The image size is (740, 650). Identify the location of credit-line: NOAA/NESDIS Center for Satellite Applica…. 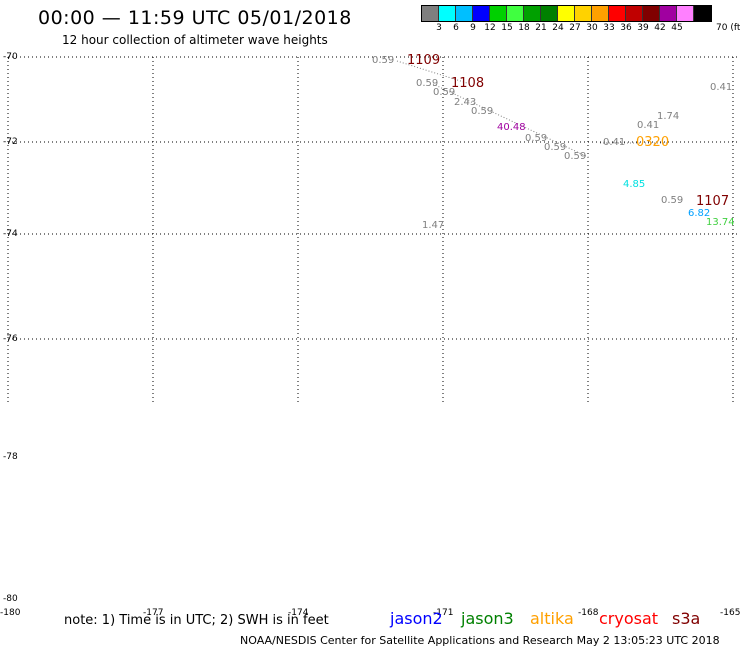
(480, 640).